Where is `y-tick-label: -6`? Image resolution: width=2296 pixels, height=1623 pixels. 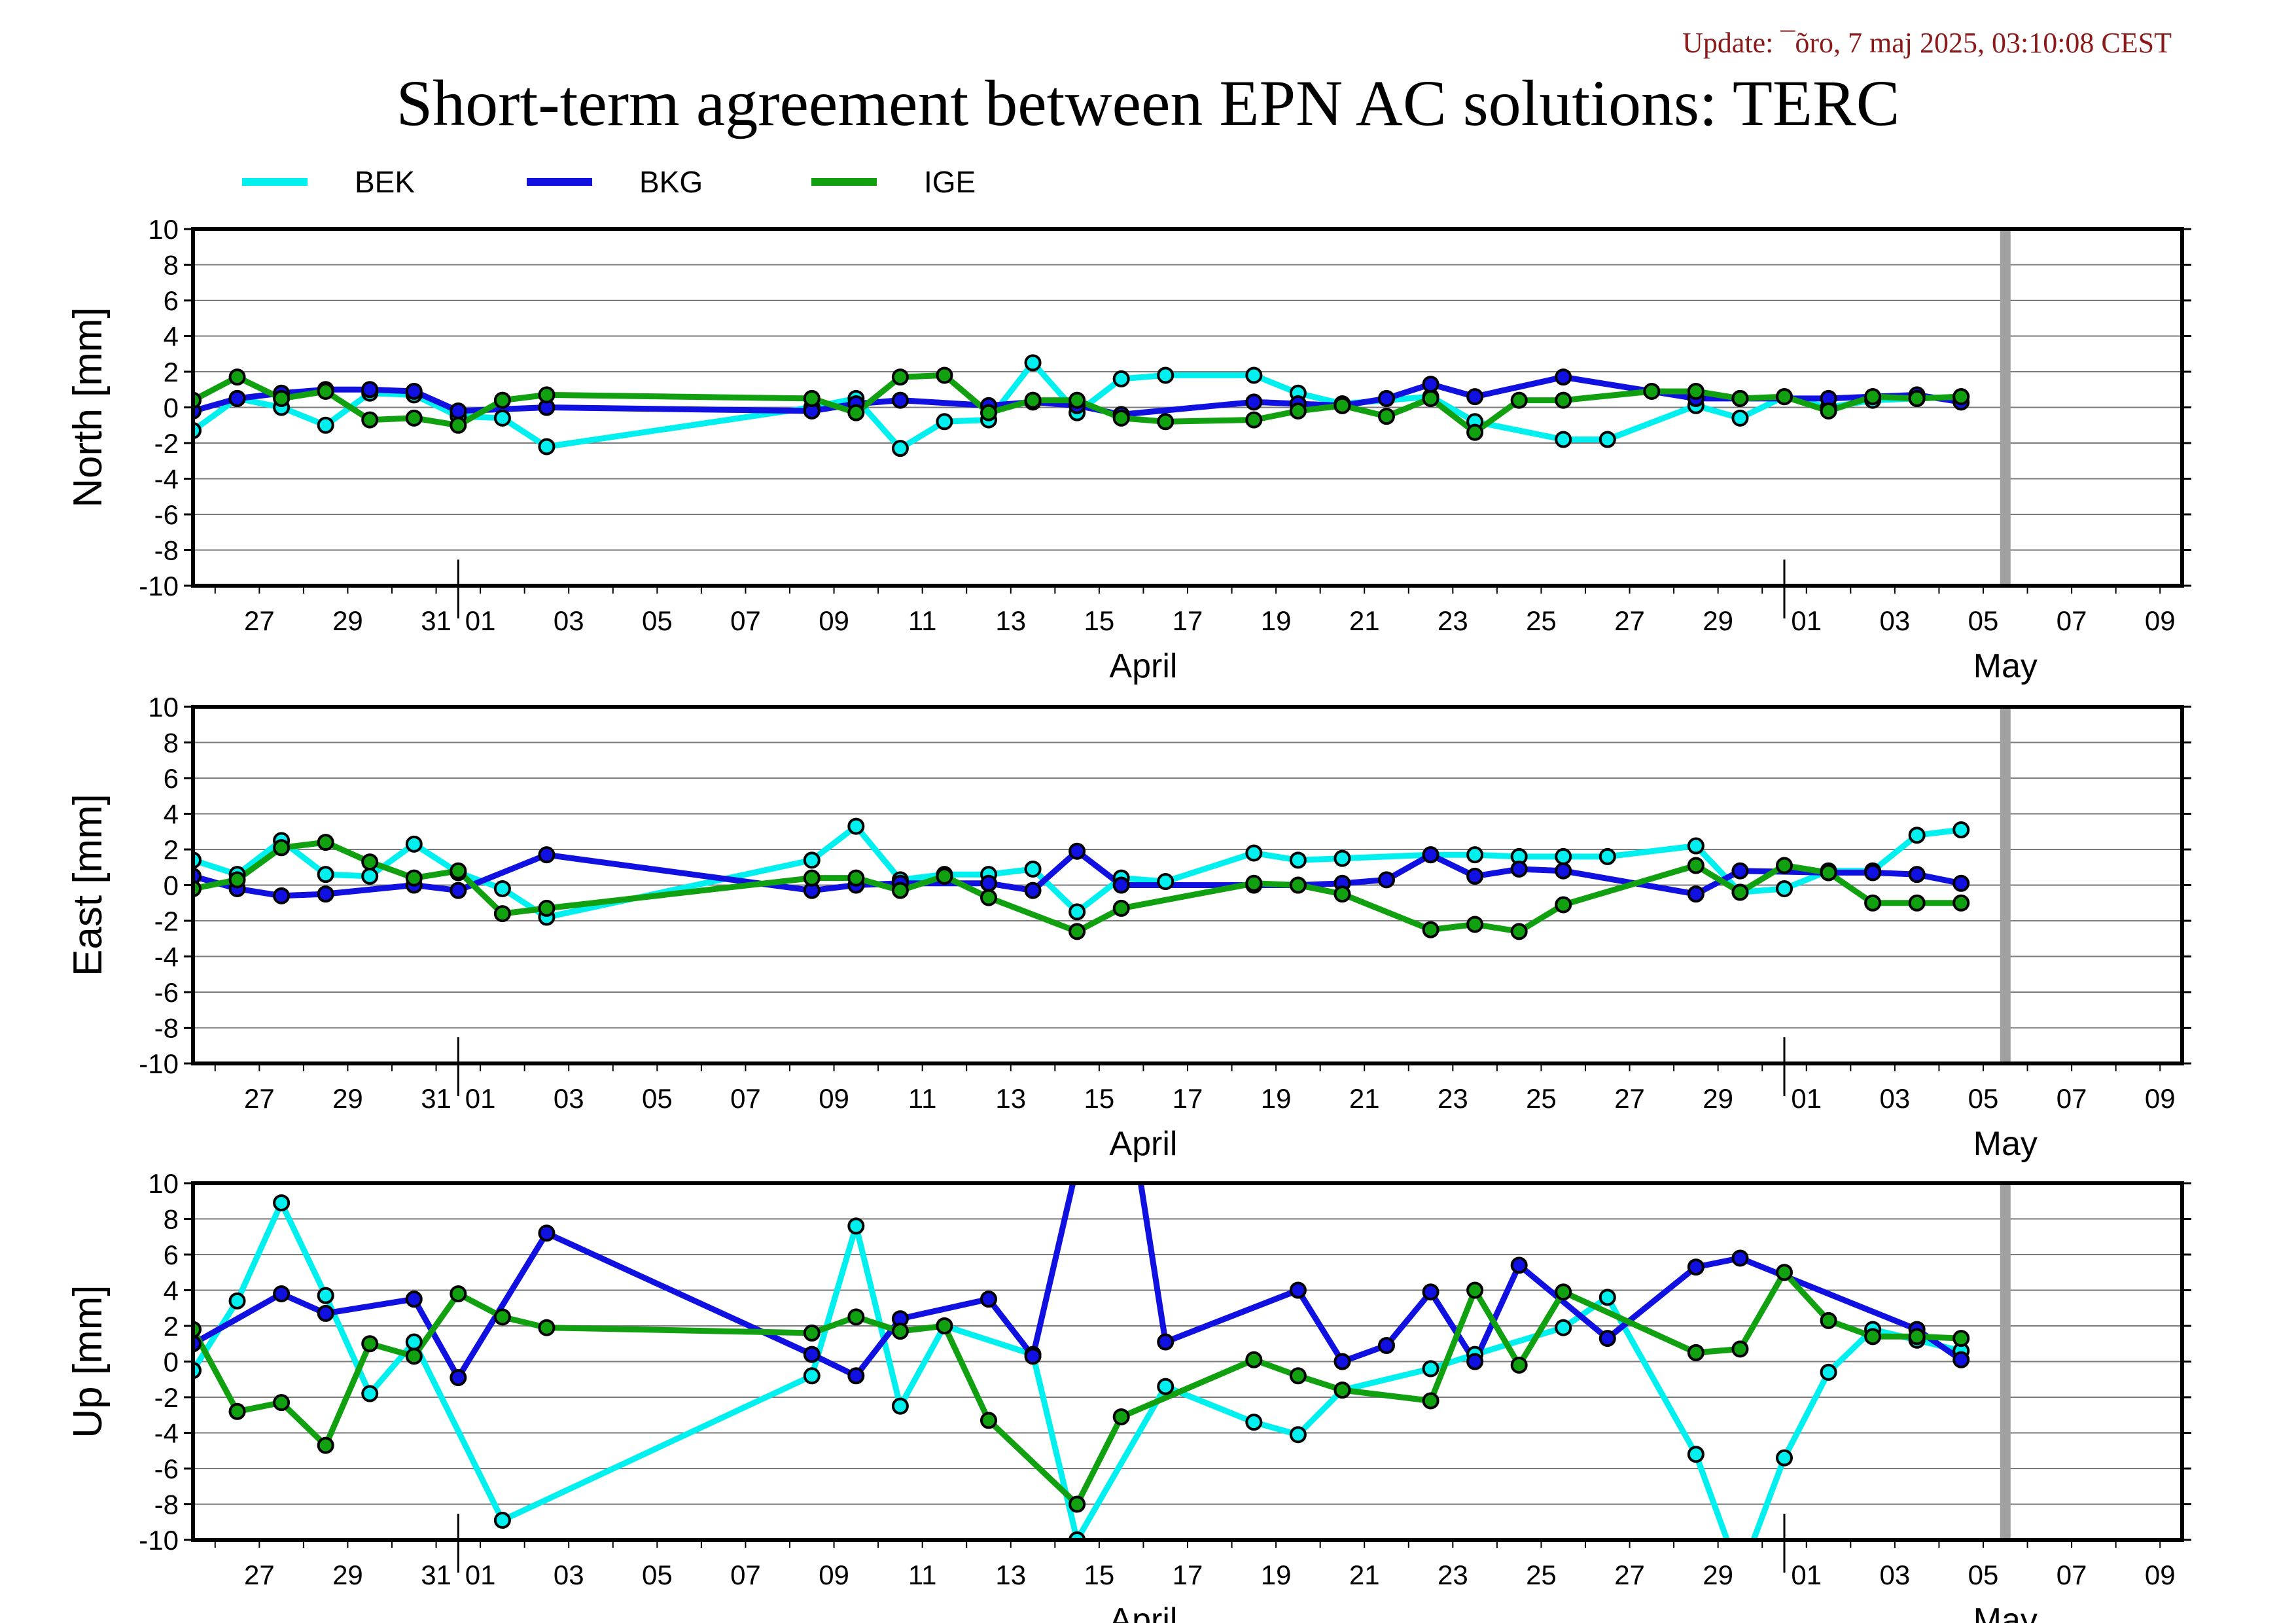
y-tick-label: -6 is located at coordinates (166, 514).